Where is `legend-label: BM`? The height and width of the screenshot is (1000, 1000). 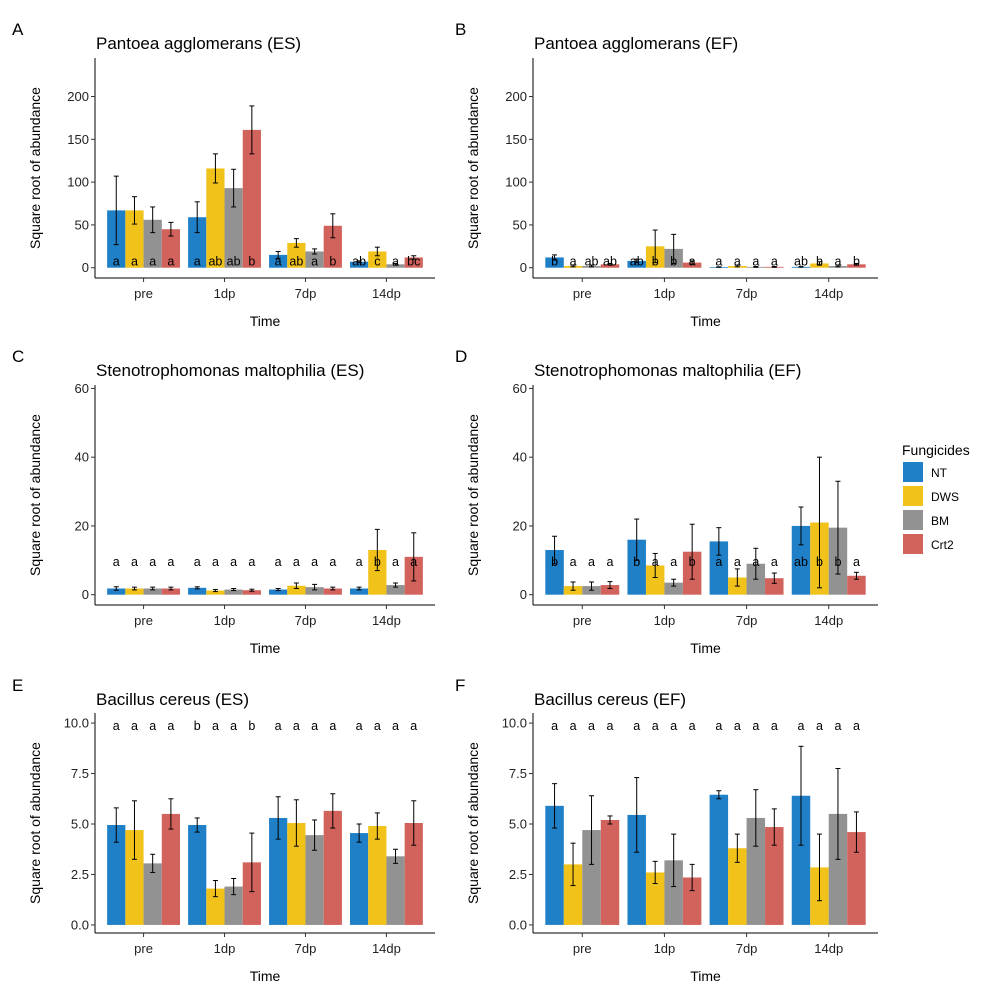 legend-label: BM is located at coordinates (940, 521).